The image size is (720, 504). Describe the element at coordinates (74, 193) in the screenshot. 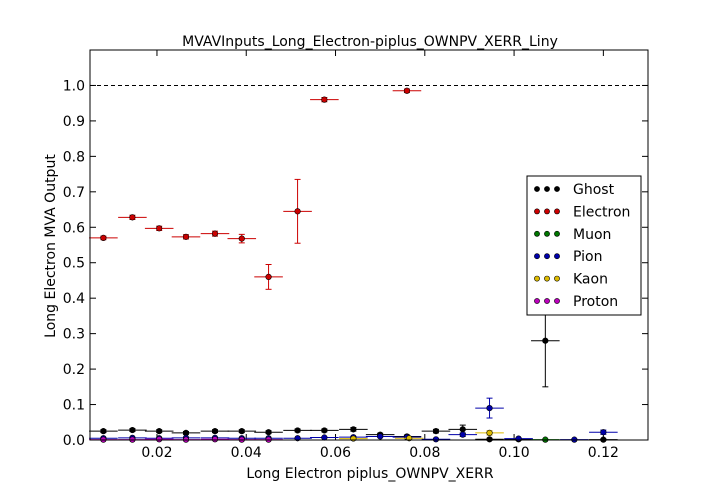

I see `y-tick-label: 0.7` at that location.